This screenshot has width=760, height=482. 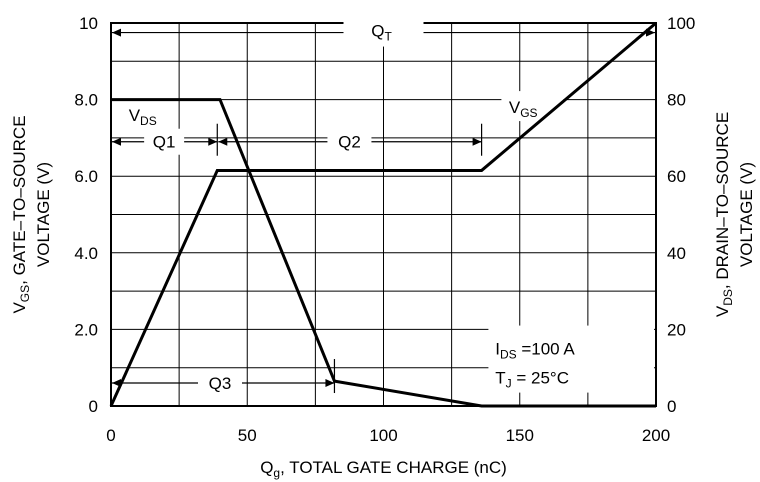 What do you see at coordinates (116, 141) in the screenshot?
I see `q1-dimension-arrow-left` at bounding box center [116, 141].